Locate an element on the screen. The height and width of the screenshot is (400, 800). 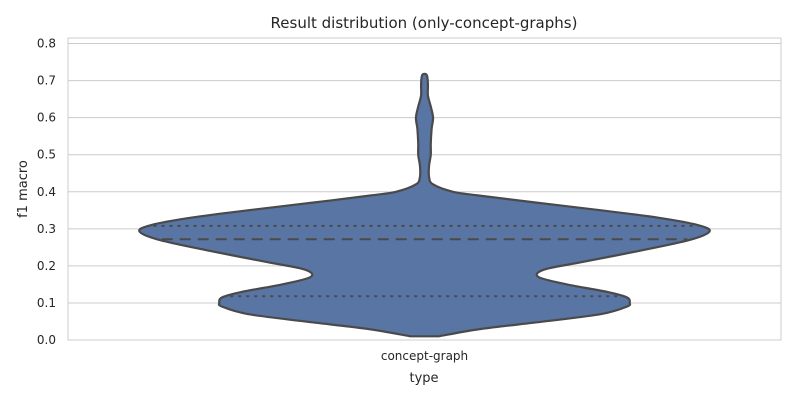
y-tick-label: 0.6 is located at coordinates (46, 118).